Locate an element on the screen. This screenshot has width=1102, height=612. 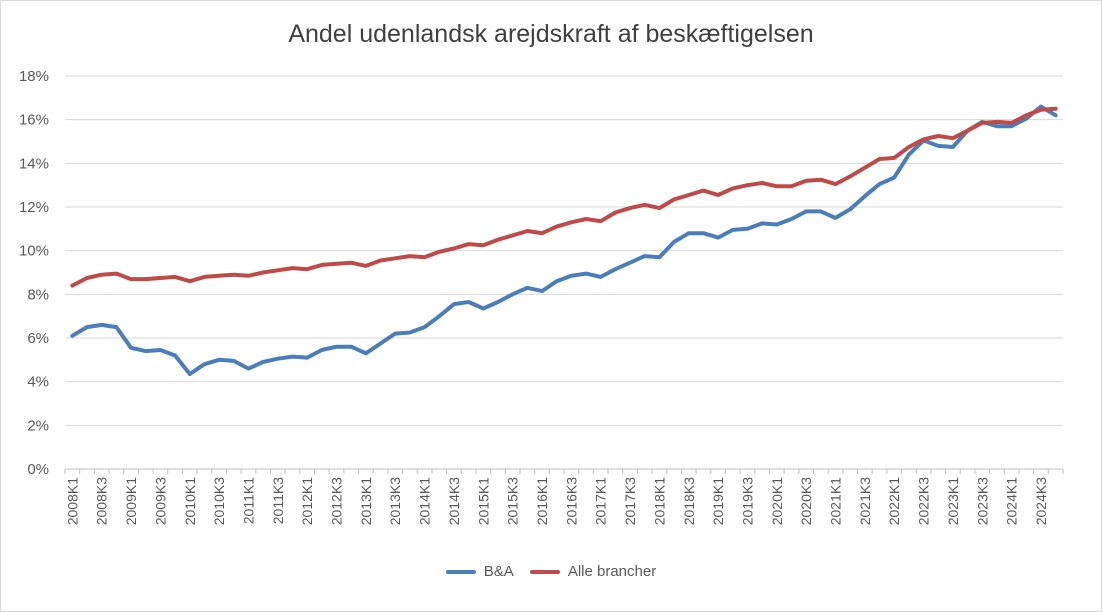
x-tick-label: 2021K1 is located at coordinates (836, 501).